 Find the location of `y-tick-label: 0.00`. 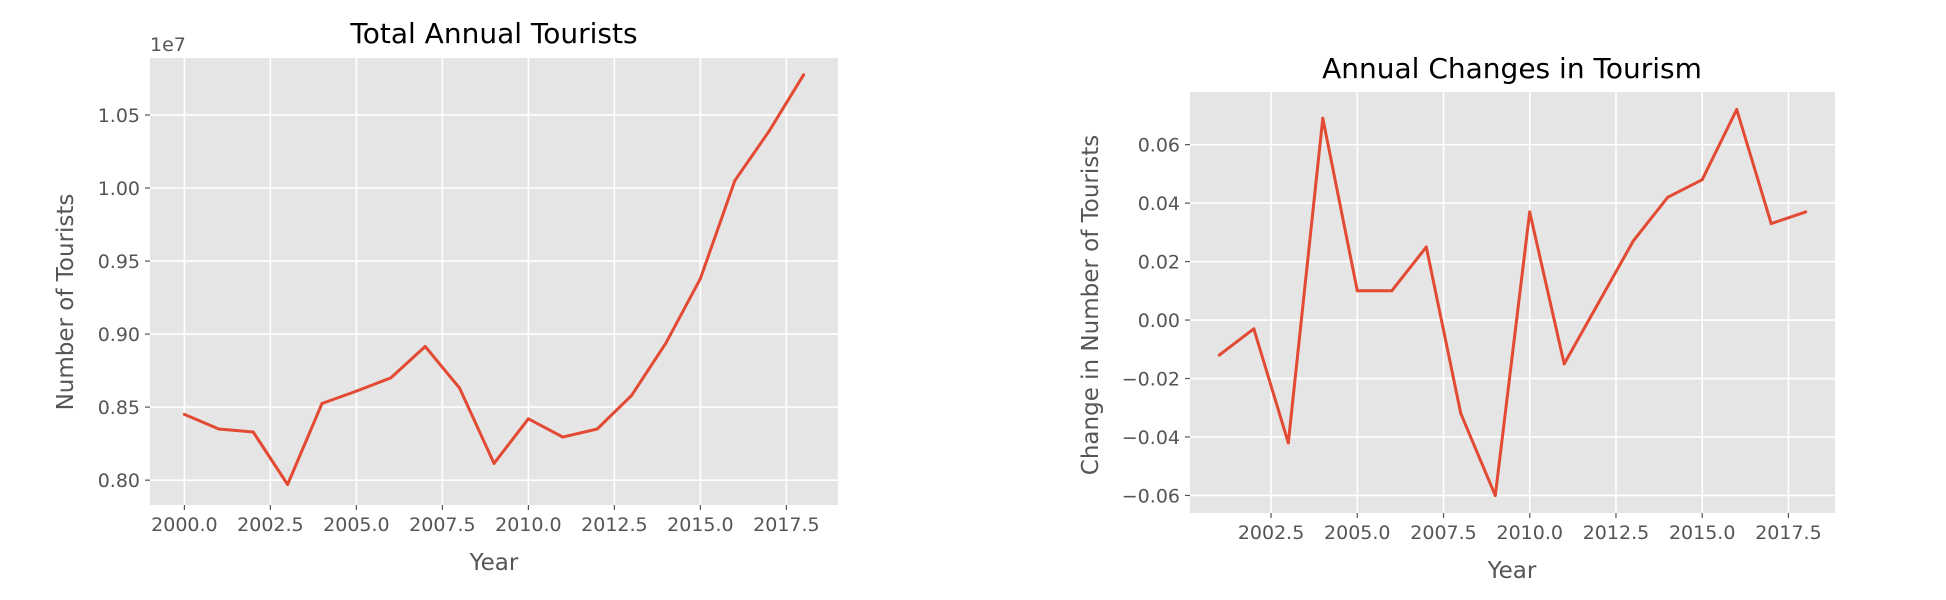

y-tick-label: 0.00 is located at coordinates (1159, 321).